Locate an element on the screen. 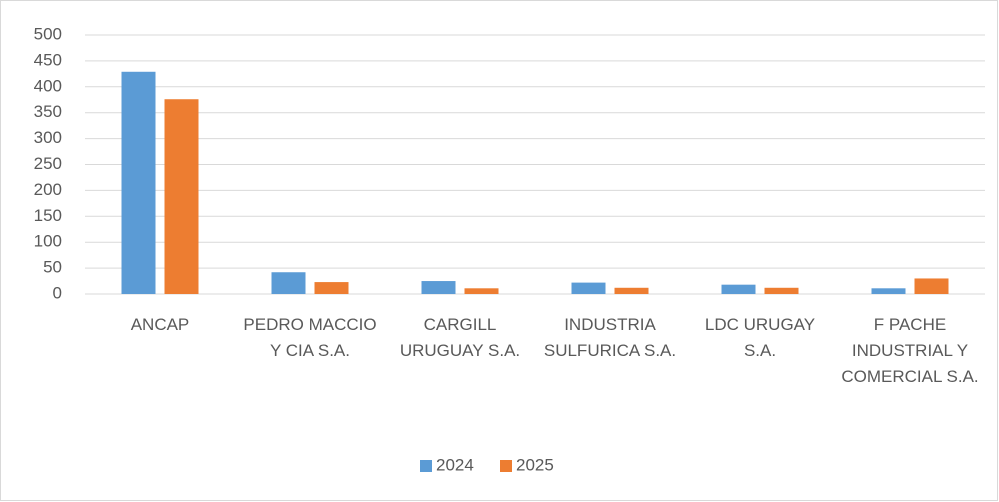  y-tick-label: 300 is located at coordinates (48, 137).